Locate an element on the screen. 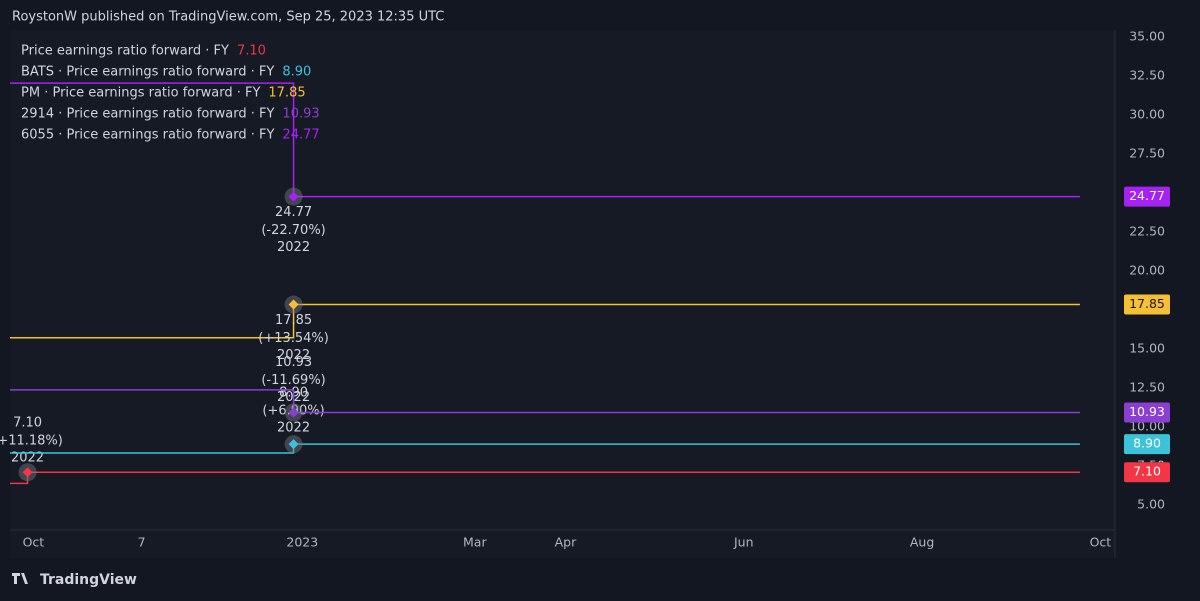 The image size is (1200, 601). legend-name: Price earnings ratio forward · FY is located at coordinates (125, 51).